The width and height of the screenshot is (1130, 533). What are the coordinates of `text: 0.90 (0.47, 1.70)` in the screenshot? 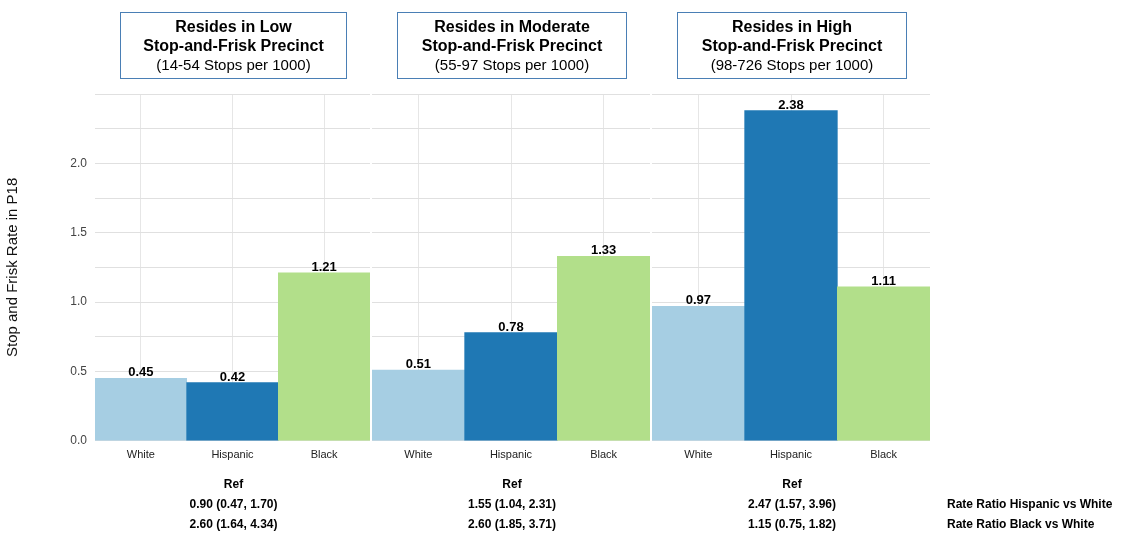 It's located at (233, 504).